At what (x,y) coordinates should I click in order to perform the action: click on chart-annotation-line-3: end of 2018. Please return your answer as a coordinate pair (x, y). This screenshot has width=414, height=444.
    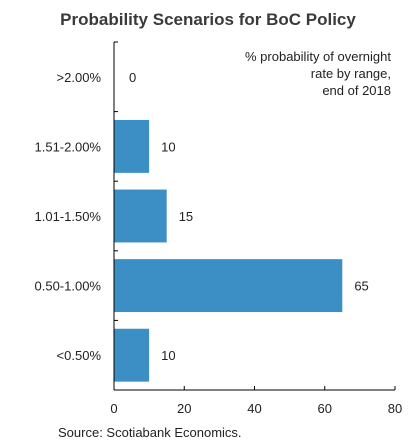
    Looking at the image, I should click on (356, 90).